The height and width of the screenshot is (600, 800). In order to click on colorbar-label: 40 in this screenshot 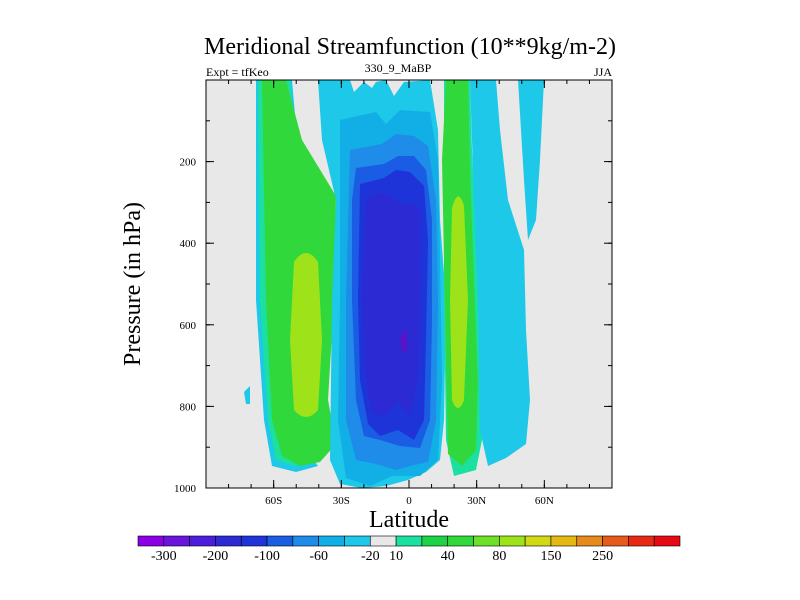, I will do `click(448, 556)`.